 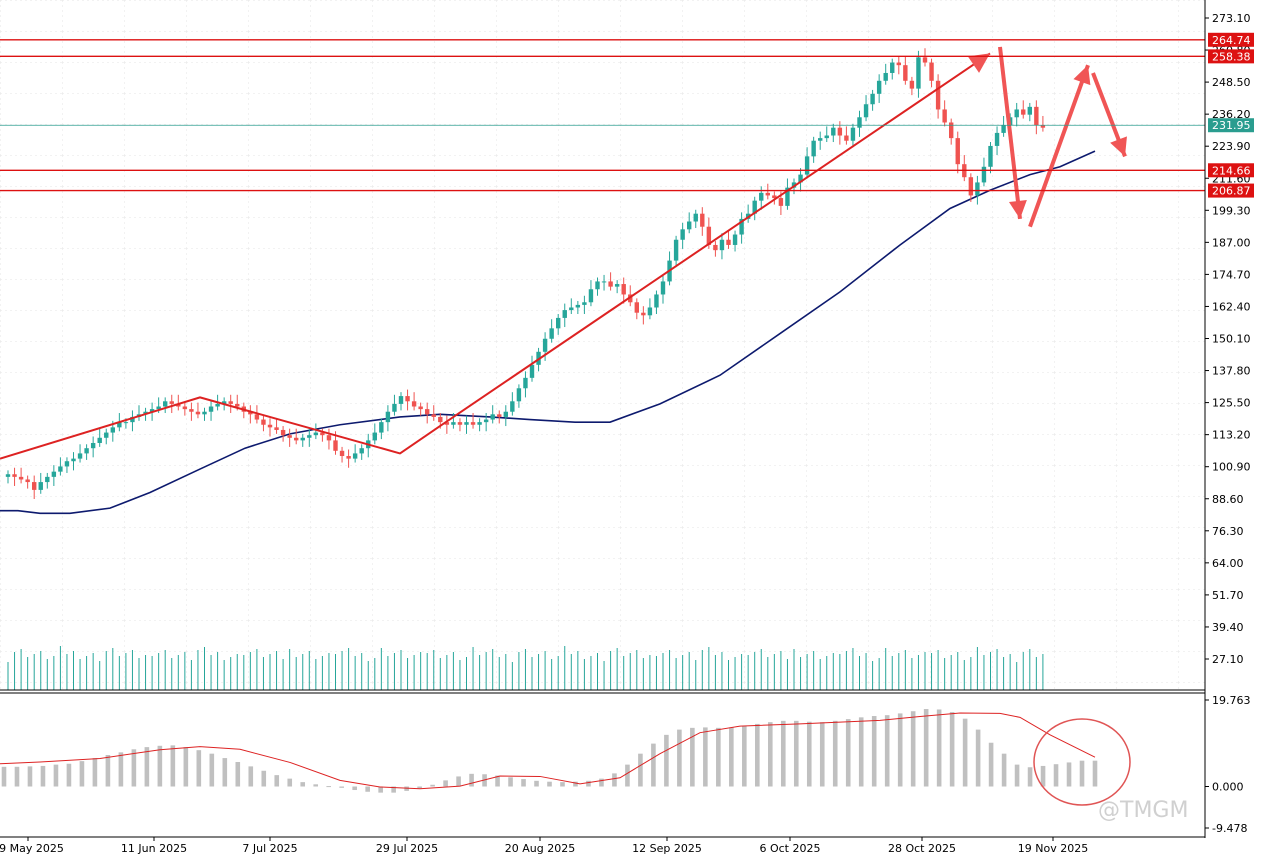 What do you see at coordinates (154, 848) in the screenshot?
I see `time-tick-label: 11 Jun 2025` at bounding box center [154, 848].